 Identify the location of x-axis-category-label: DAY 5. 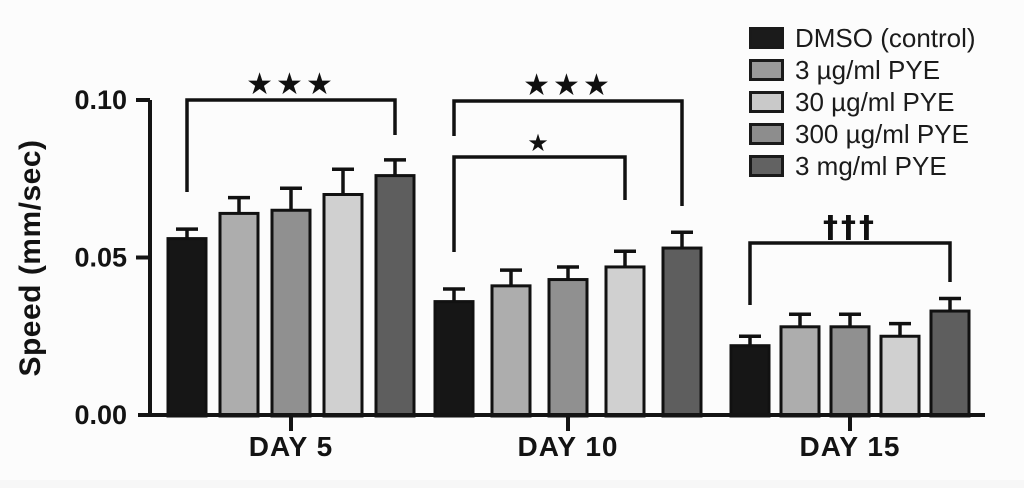
(291, 446).